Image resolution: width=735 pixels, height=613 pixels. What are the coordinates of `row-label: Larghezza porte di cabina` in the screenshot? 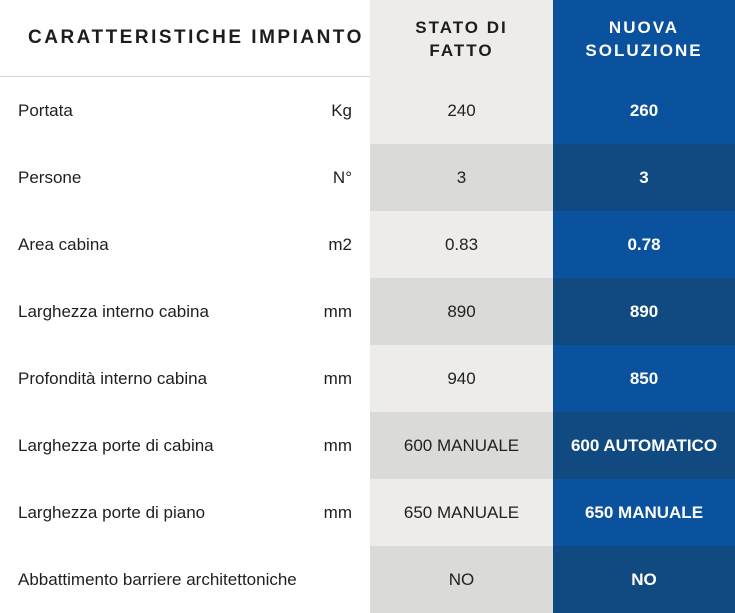 It's located at (116, 445).